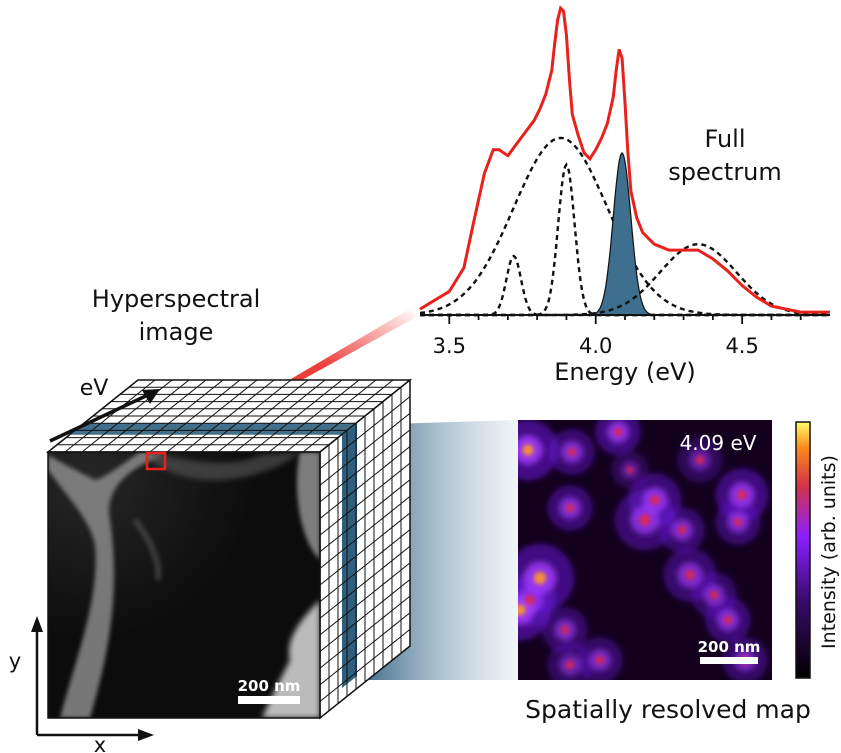 The width and height of the screenshot is (841, 753). I want to click on hyperspectral-label-line1: Hyperspectral, so click(176, 299).